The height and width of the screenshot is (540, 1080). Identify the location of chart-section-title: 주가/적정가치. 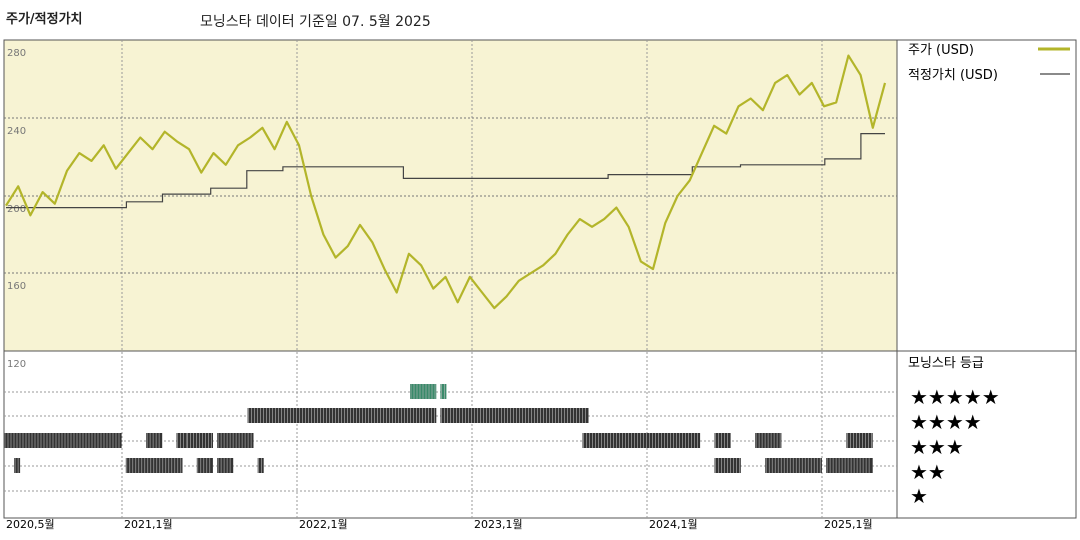
(44, 19).